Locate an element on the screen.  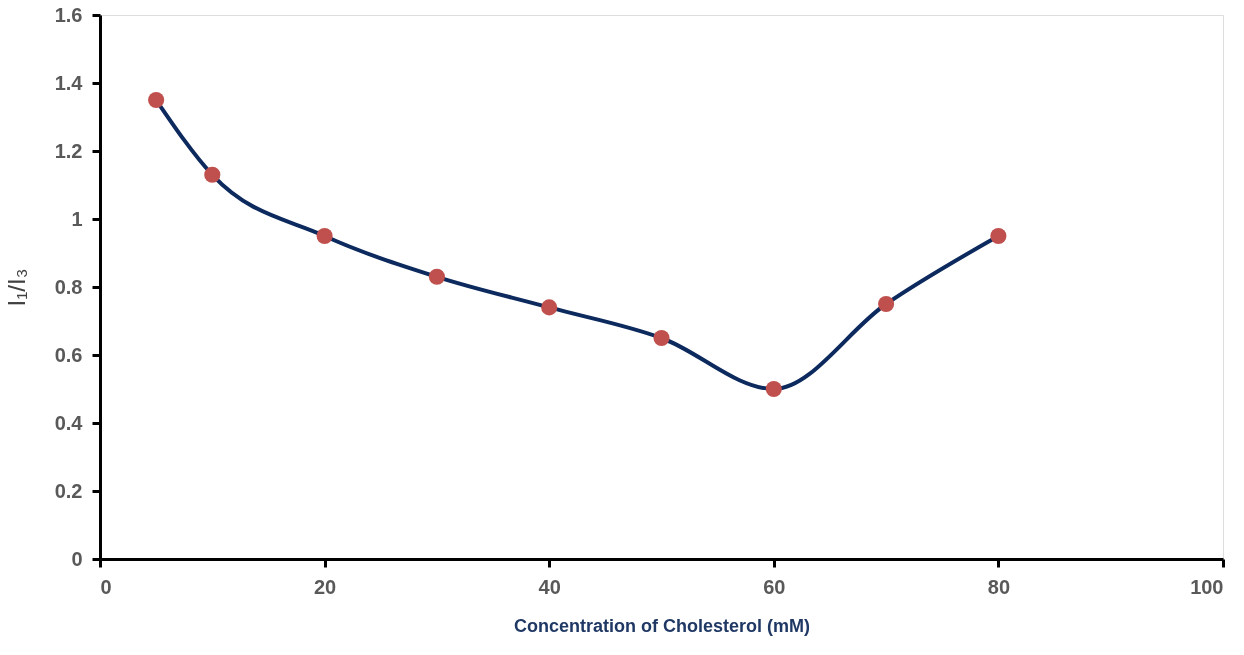
y-tick-label: 0.8 is located at coordinates (68, 286).